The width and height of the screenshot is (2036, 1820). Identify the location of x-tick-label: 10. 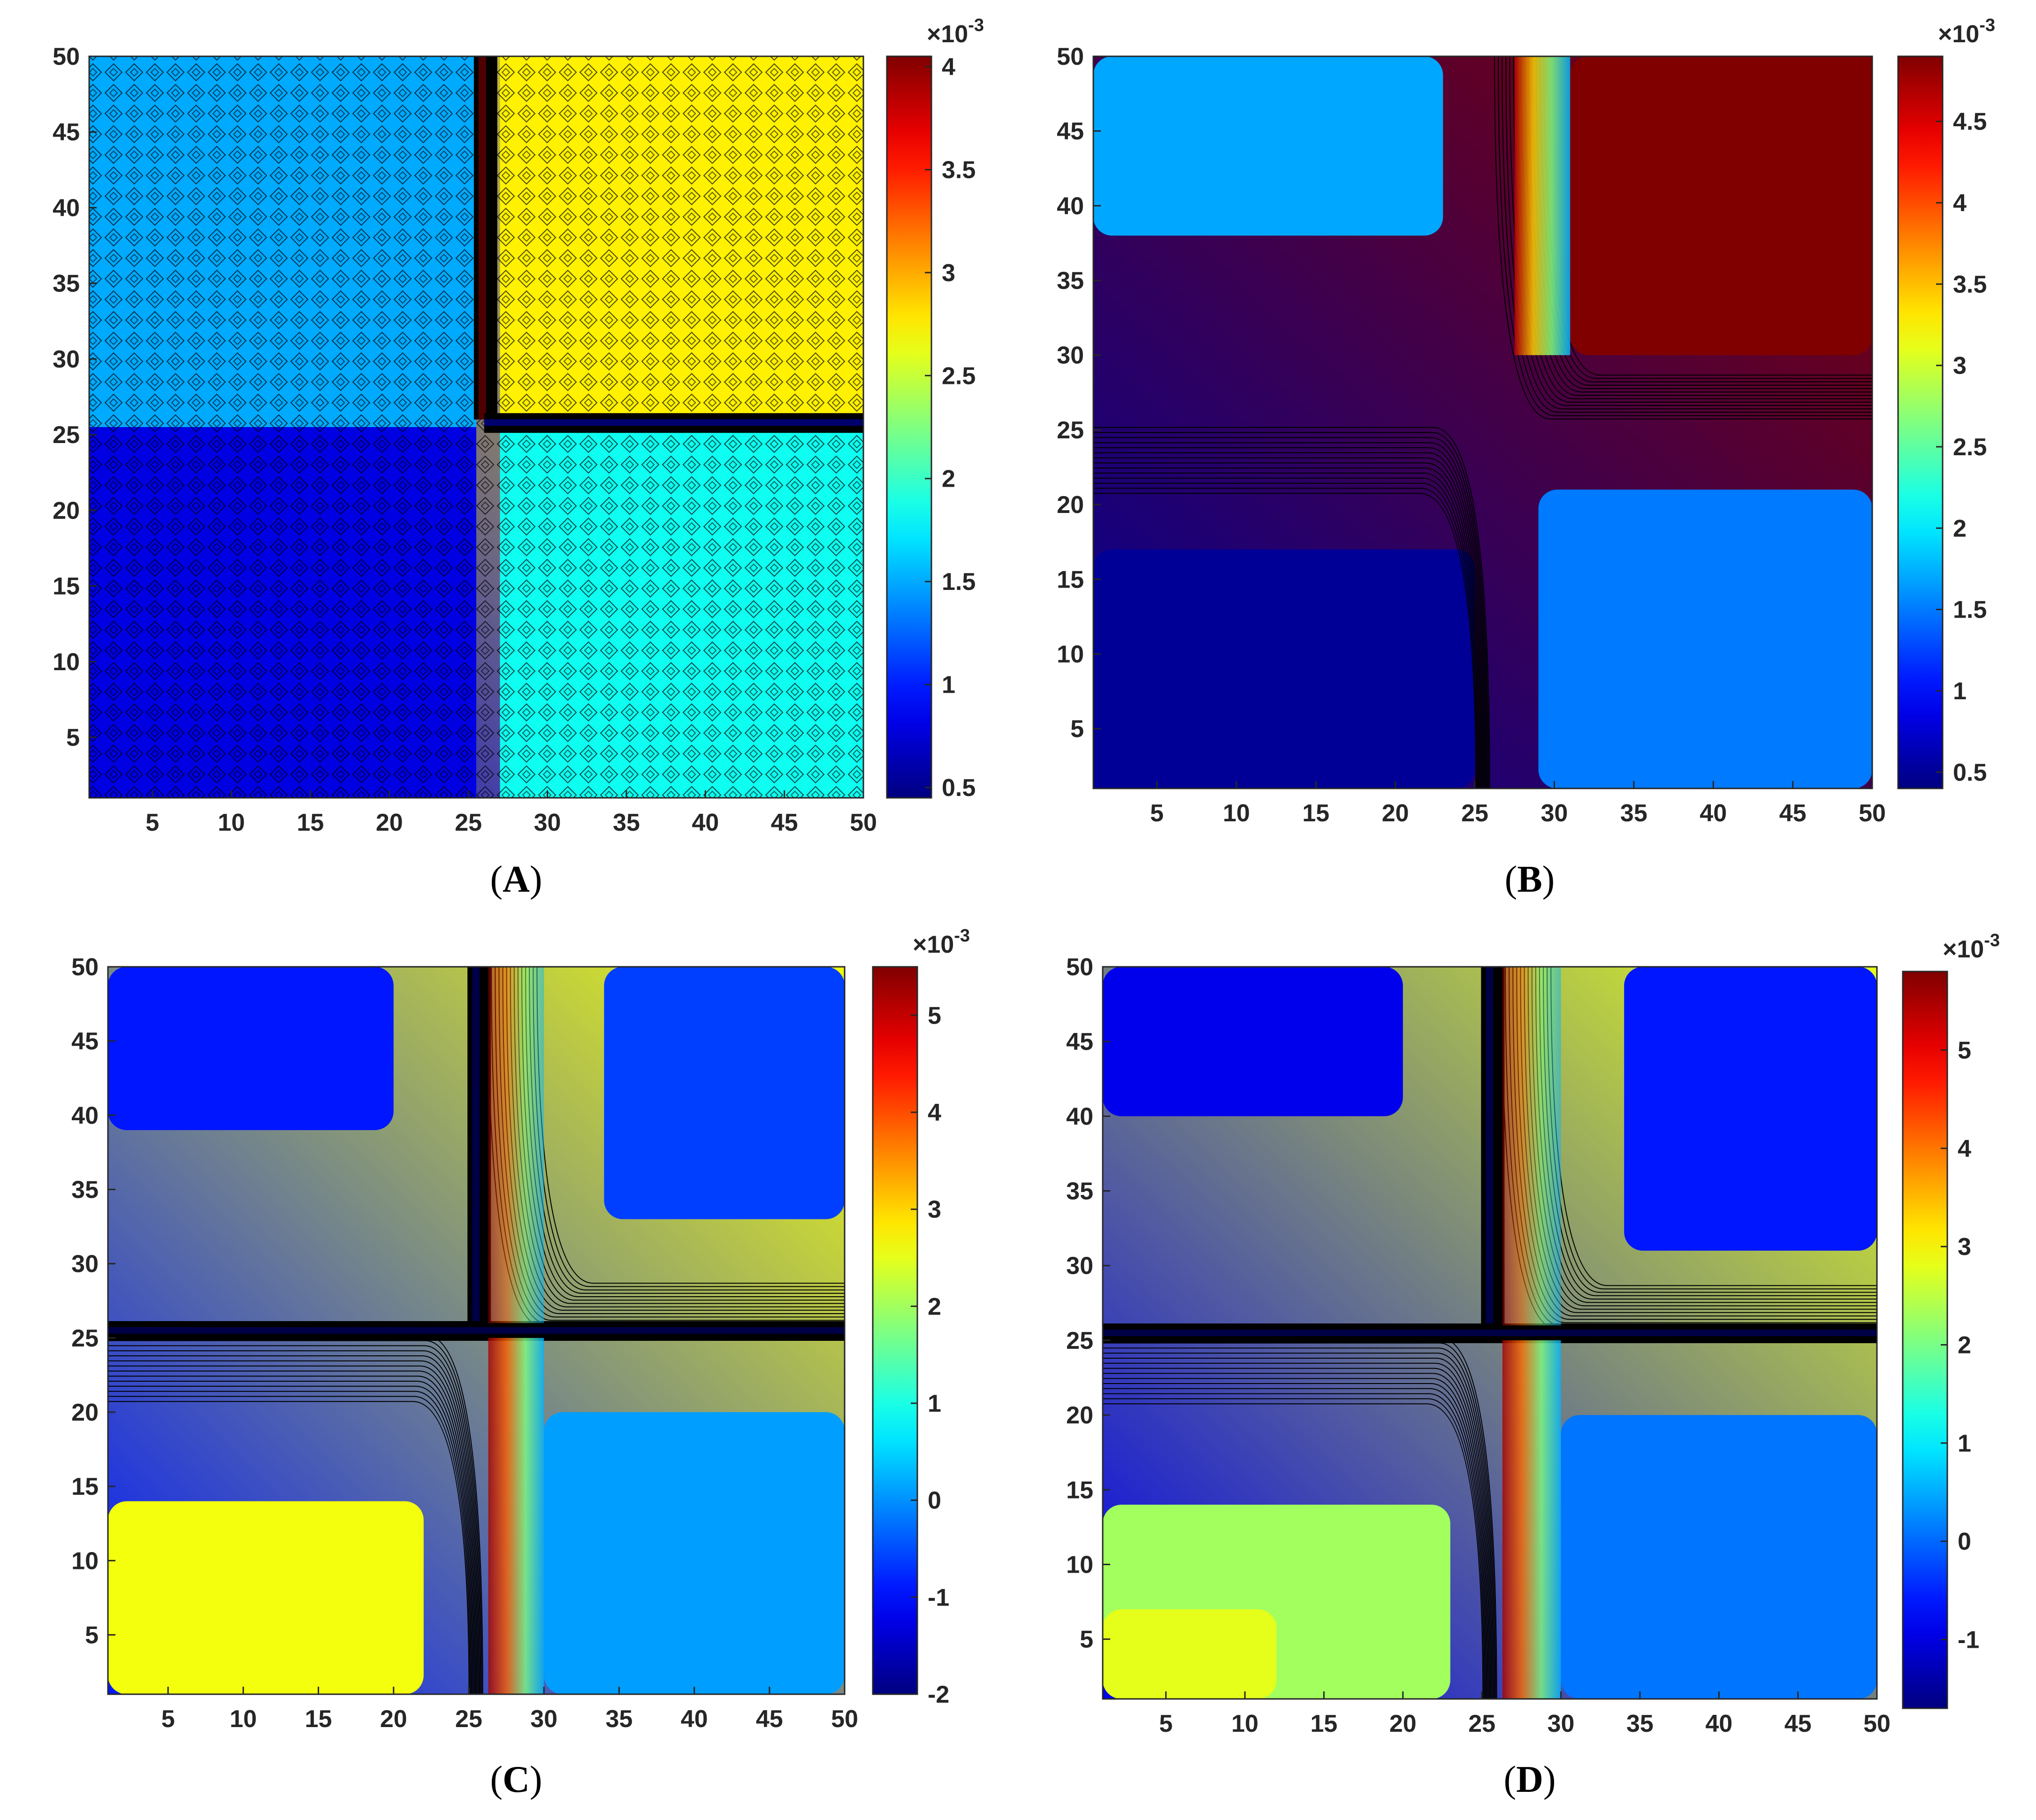
(243, 1719).